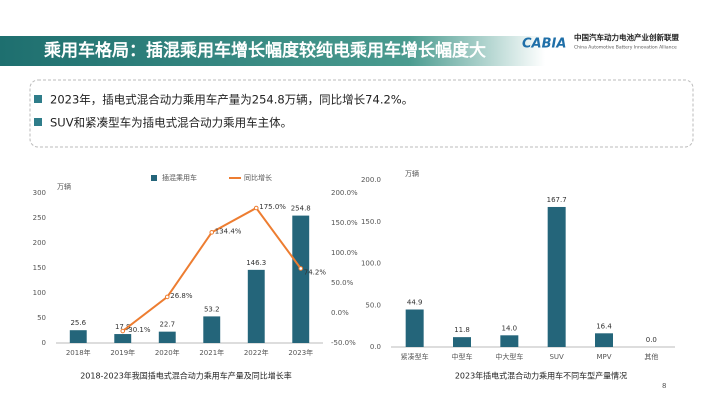  Describe the element at coordinates (272, 207) in the screenshot. I see `line-value-label: 175.0%` at that location.